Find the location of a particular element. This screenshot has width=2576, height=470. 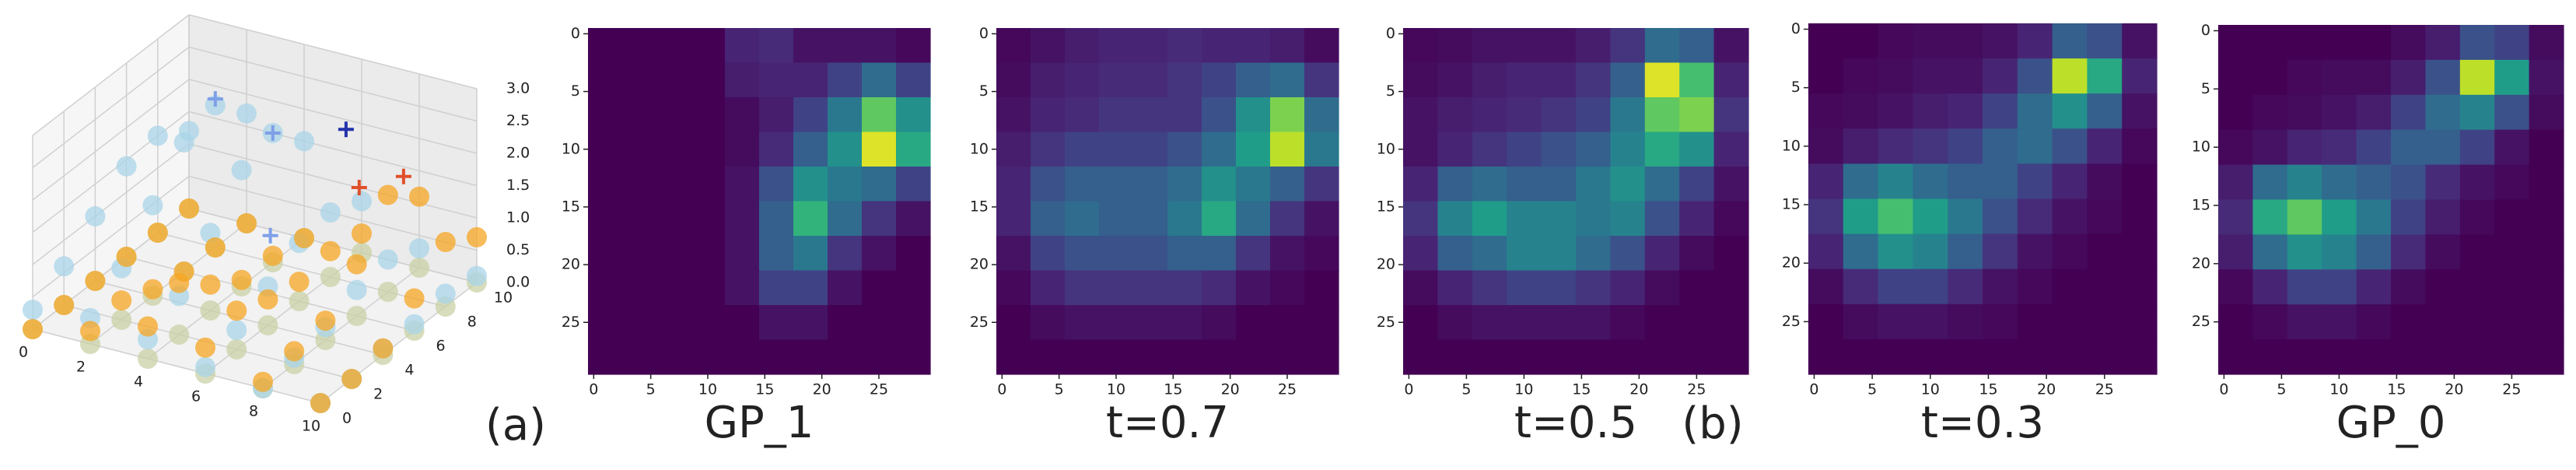

panel-label: (b) is located at coordinates (1713, 423).